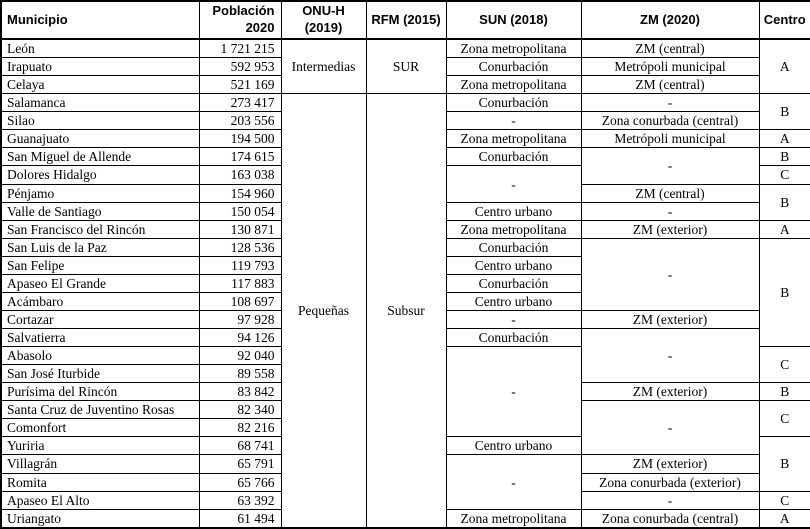 This screenshot has width=810, height=529. I want to click on cell-zm: Zona conurbada (central), so click(670, 121).